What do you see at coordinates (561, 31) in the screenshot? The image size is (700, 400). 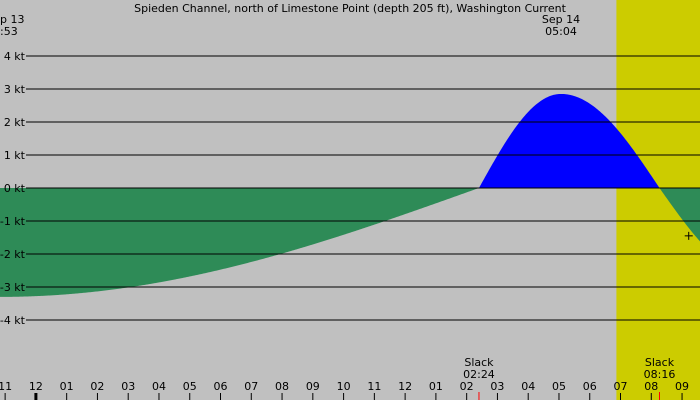 I see `extreme-time: 05:04` at bounding box center [561, 31].